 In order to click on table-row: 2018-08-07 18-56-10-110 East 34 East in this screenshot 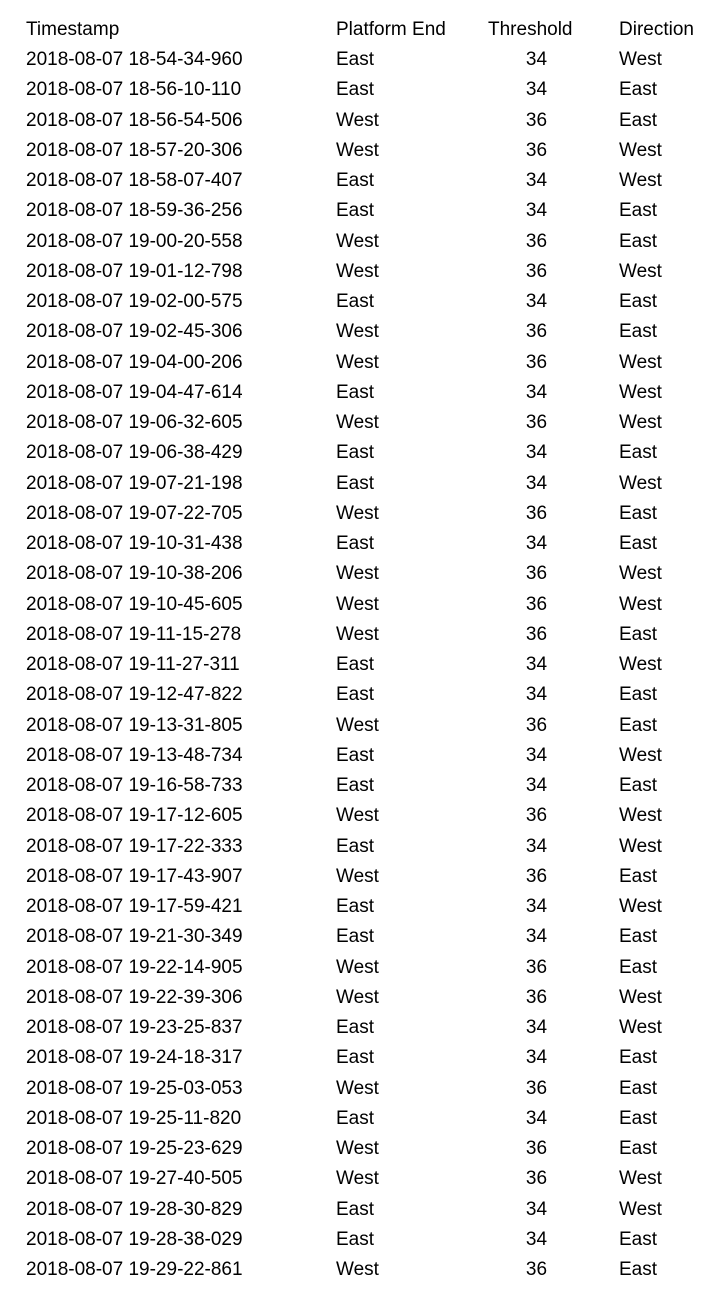, I will do `click(363, 90)`.